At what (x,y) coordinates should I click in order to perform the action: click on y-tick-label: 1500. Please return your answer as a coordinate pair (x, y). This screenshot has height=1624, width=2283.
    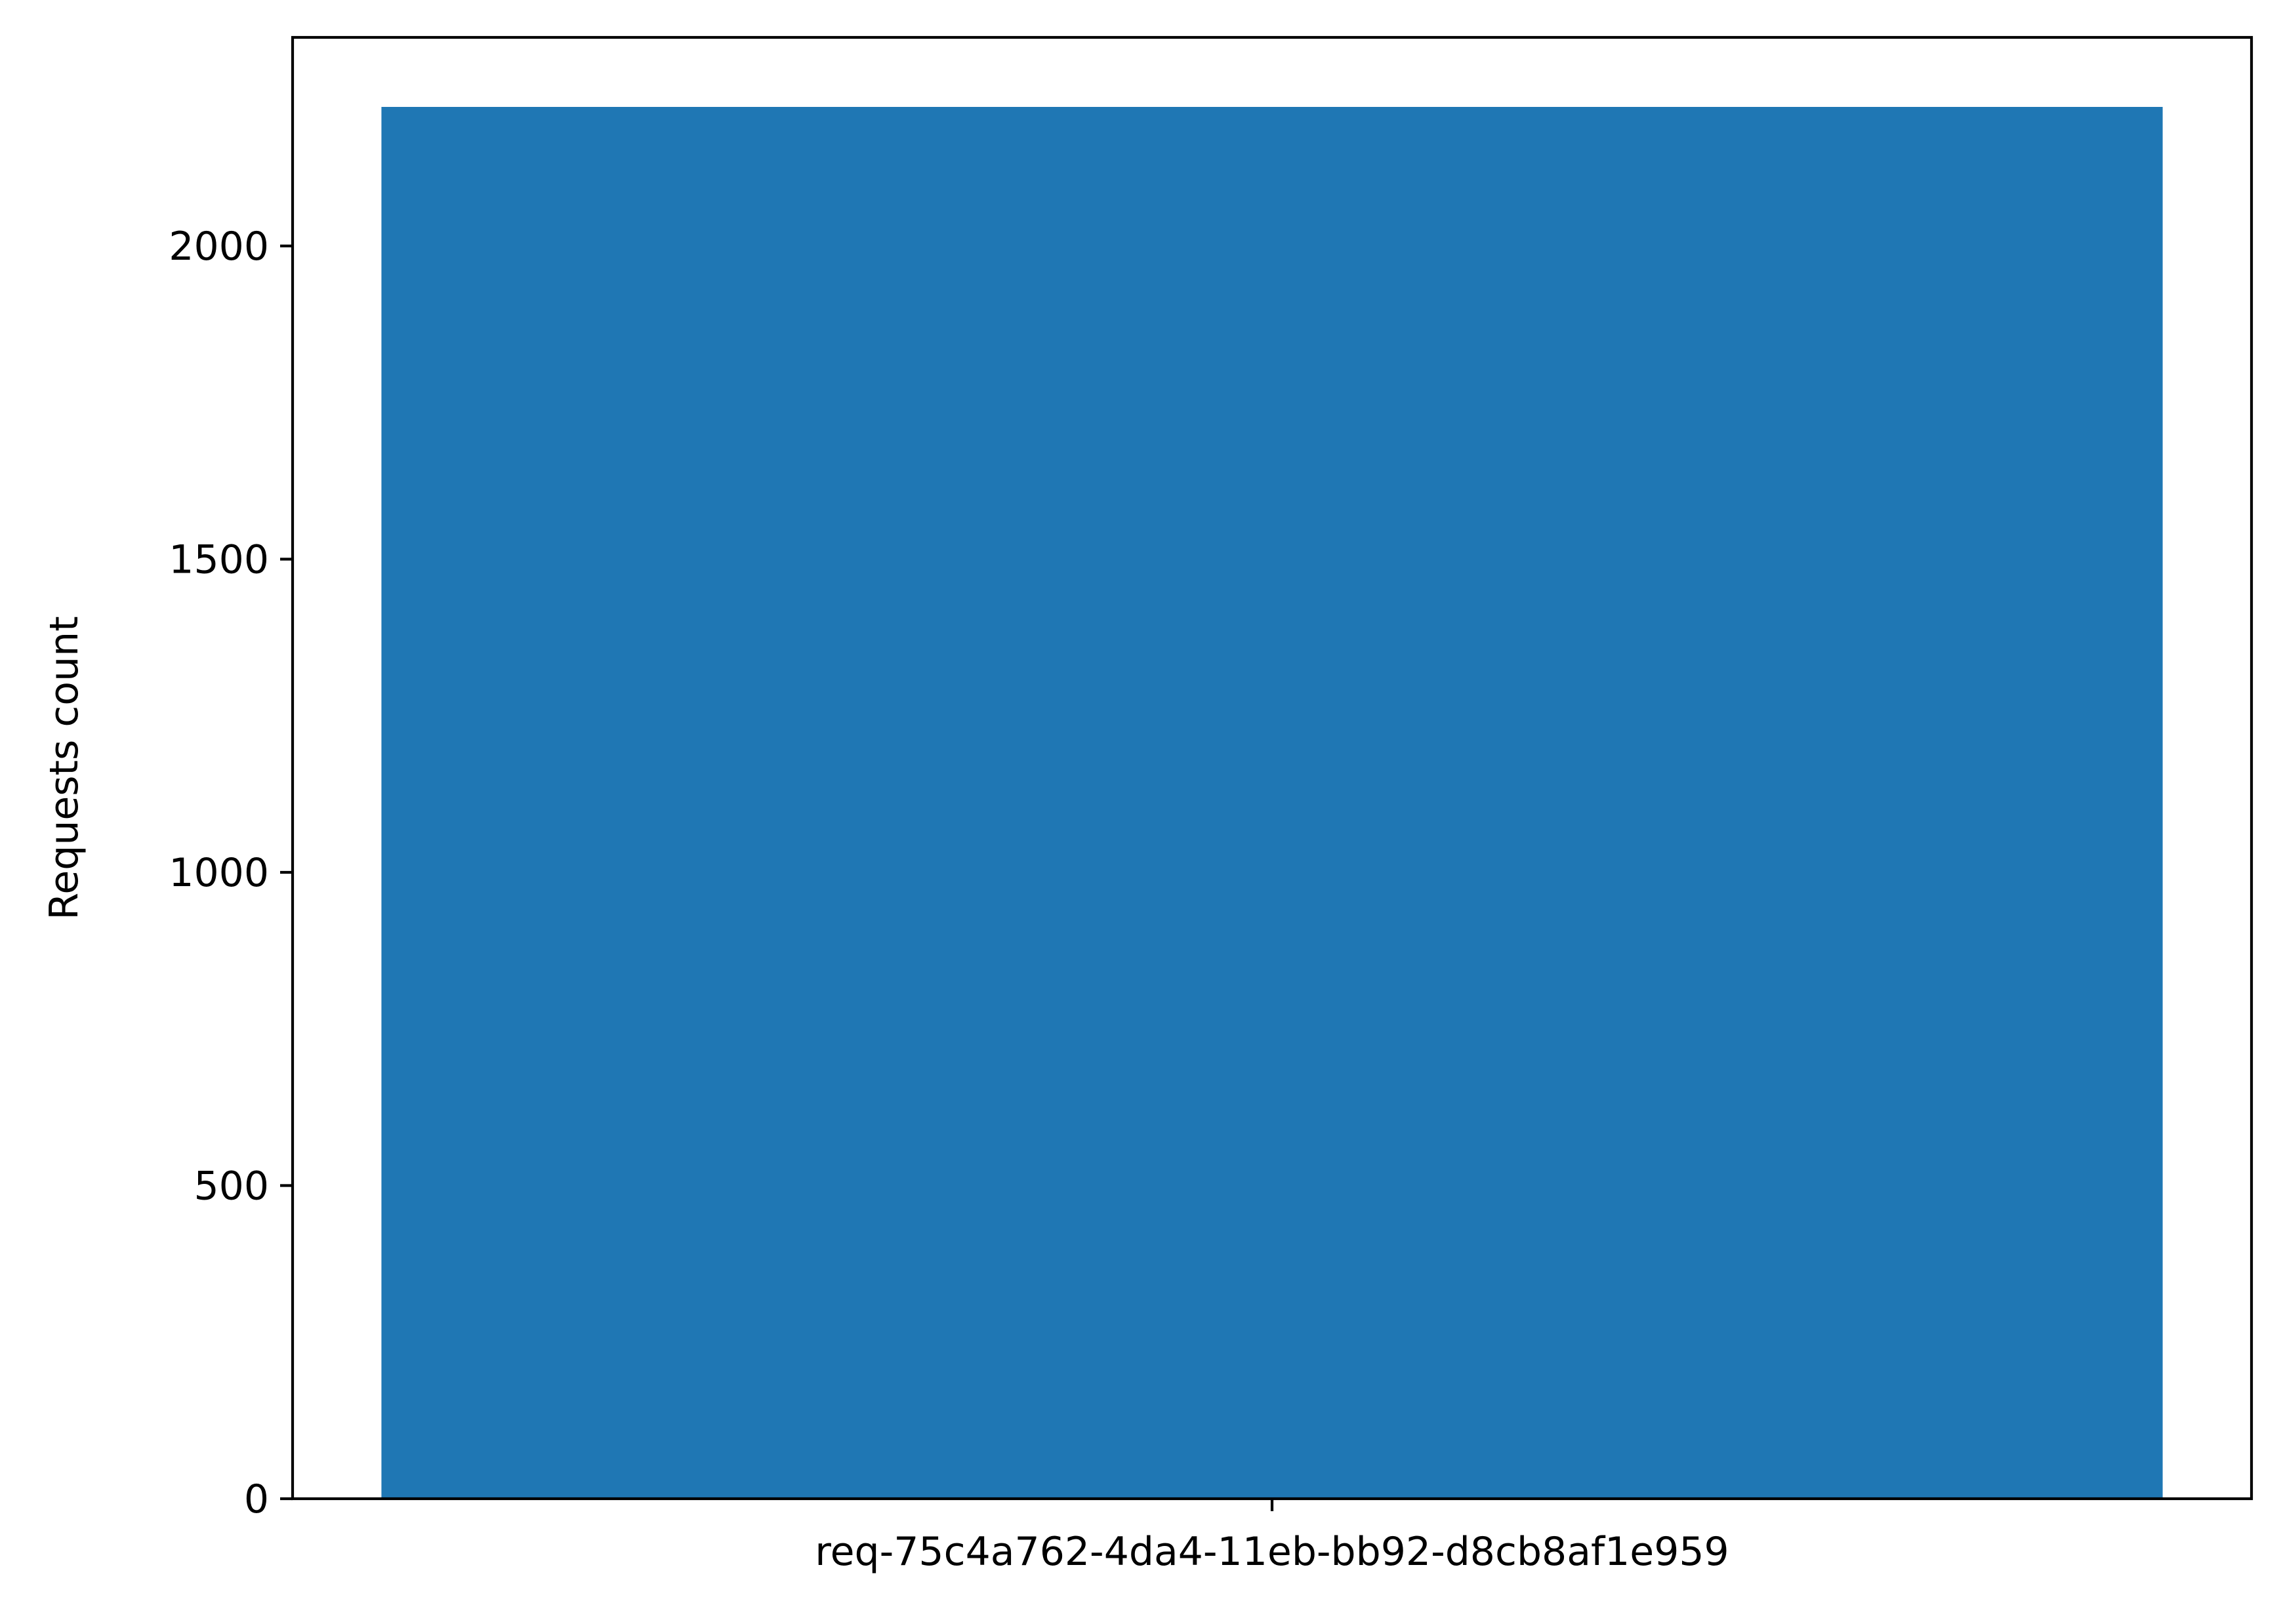
    Looking at the image, I should click on (219, 560).